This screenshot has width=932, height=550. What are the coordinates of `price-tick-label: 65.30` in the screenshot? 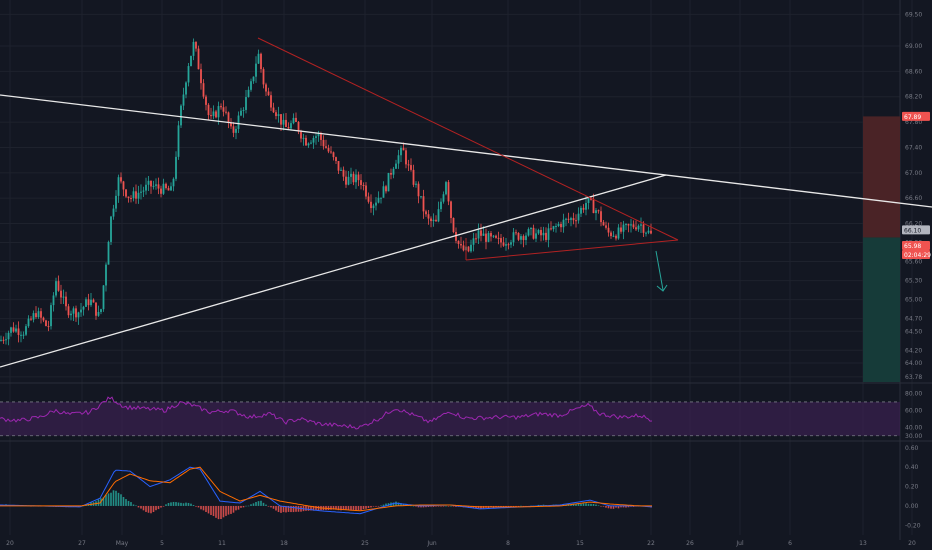 It's located at (913, 281).